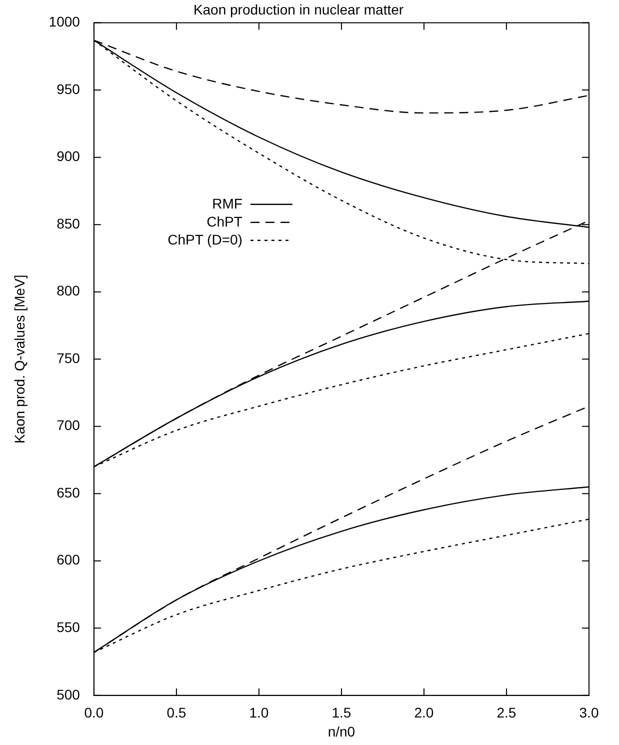 The image size is (619, 745). I want to click on y-tick-label: 700, so click(68, 425).